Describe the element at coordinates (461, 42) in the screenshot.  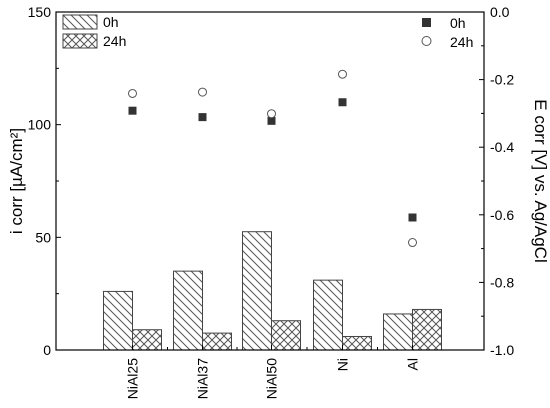
I see `legend-label-24h-point: 24h` at that location.